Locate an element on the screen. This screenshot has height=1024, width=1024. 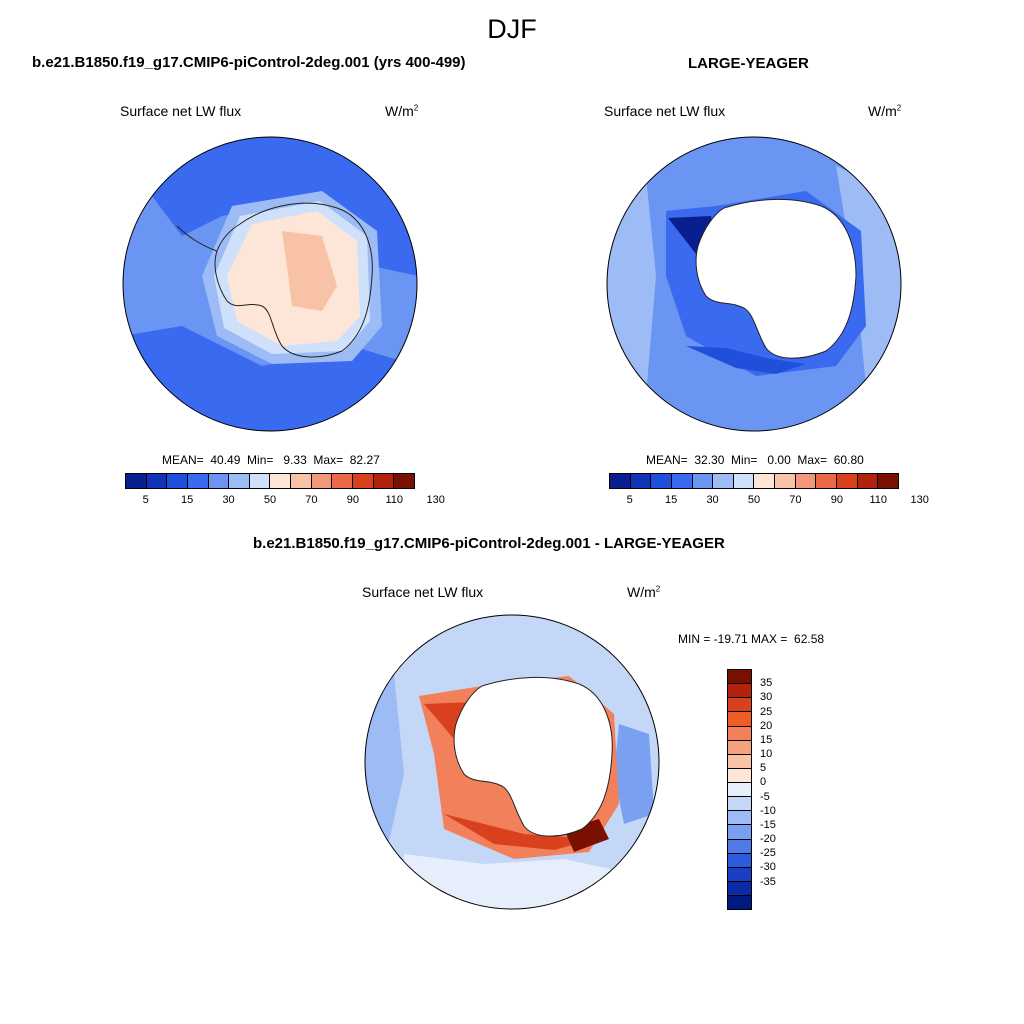
case-colorbar-tick-label: 110 is located at coordinates (394, 500).